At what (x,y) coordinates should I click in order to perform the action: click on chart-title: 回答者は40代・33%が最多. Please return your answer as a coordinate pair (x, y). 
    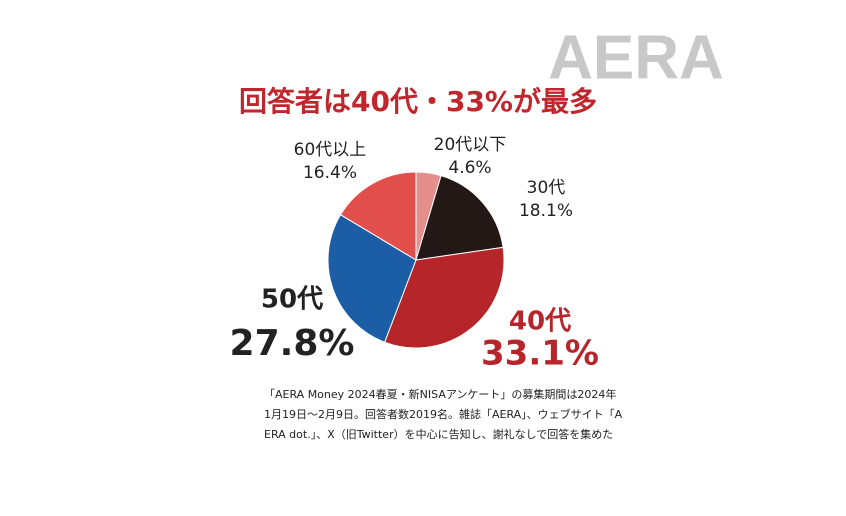
    Looking at the image, I should click on (418, 101).